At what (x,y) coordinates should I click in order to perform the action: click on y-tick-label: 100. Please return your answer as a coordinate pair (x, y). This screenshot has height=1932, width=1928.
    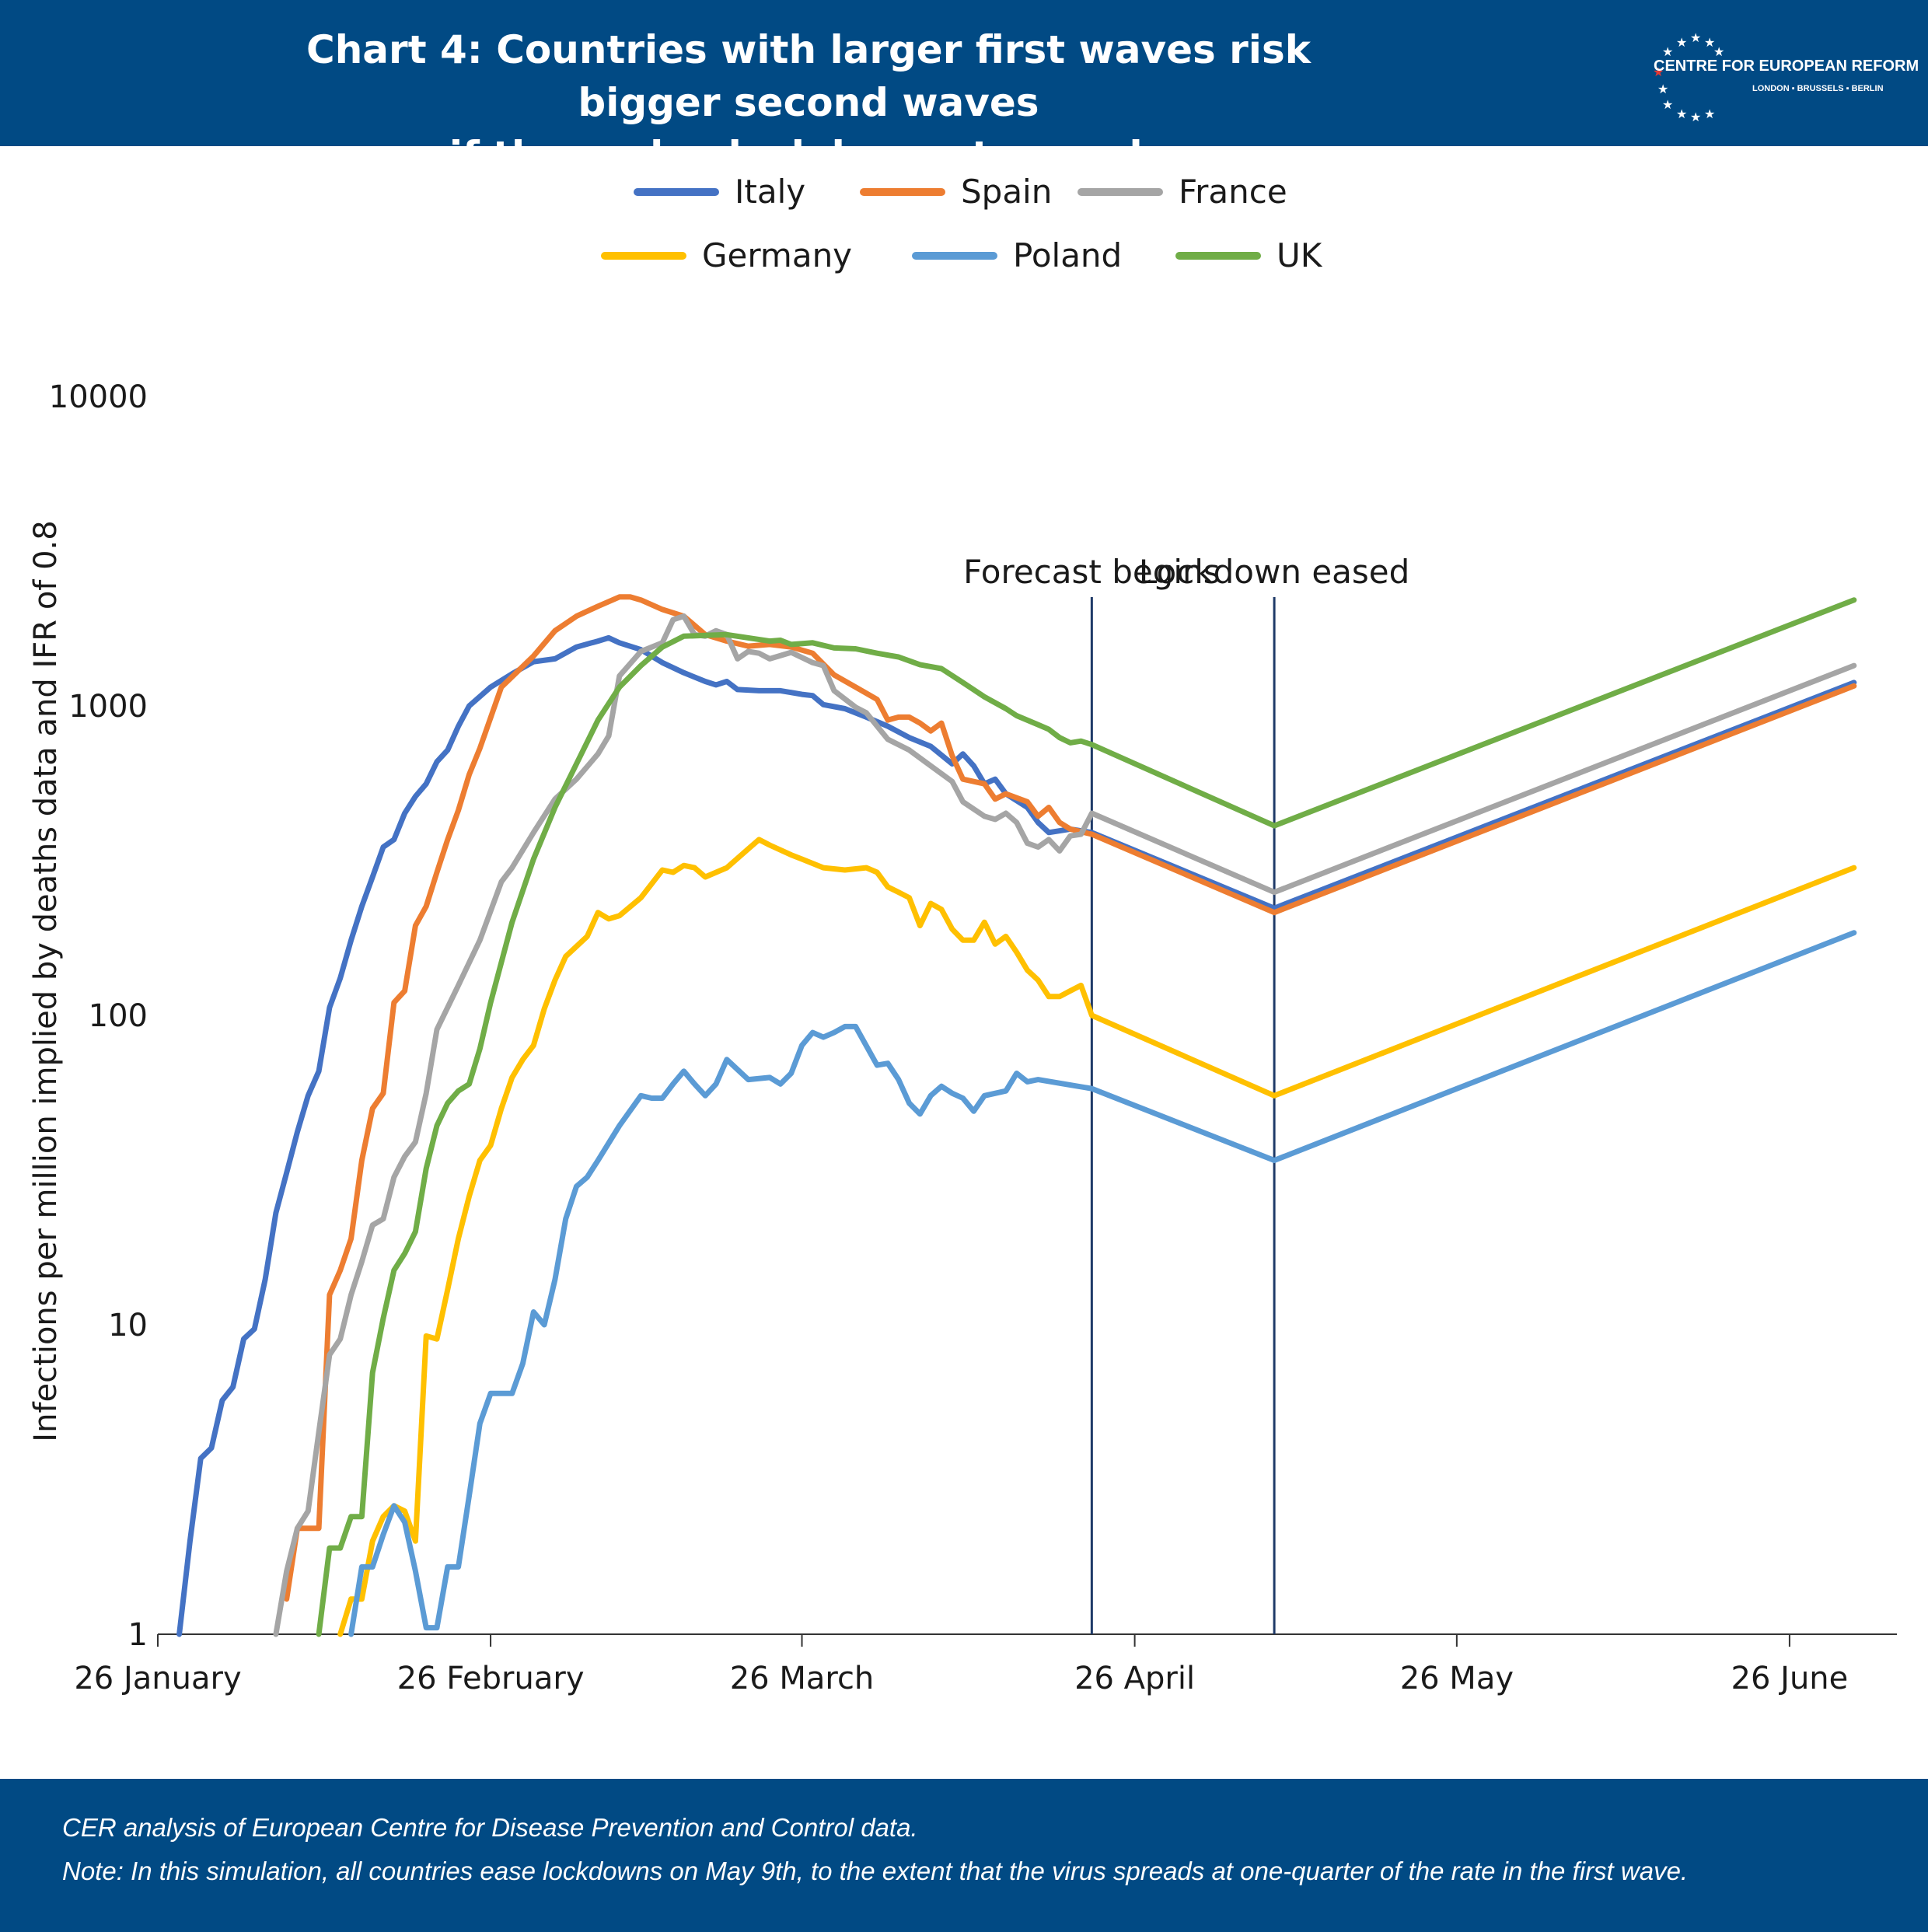
    Looking at the image, I should click on (119, 1016).